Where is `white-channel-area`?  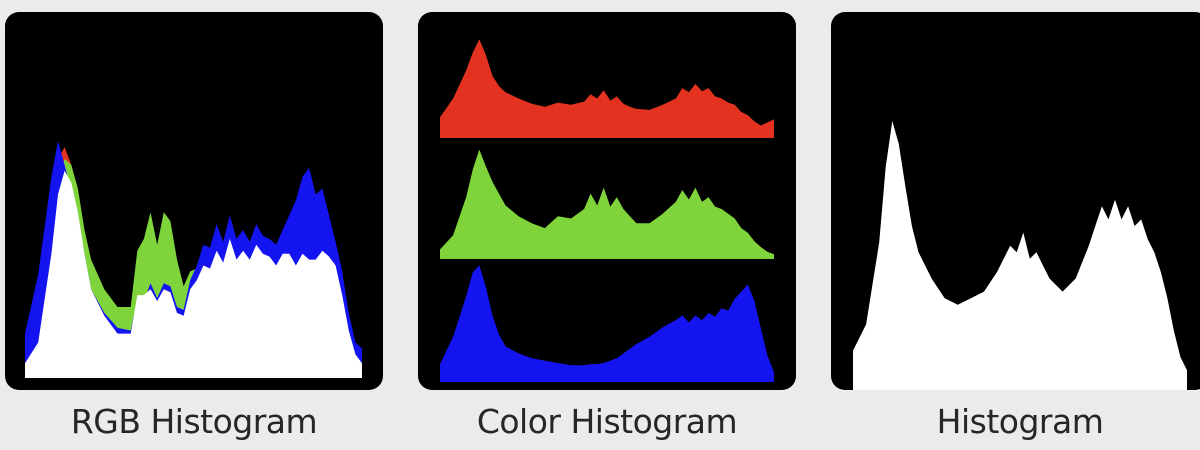 white-channel-area is located at coordinates (193, 274).